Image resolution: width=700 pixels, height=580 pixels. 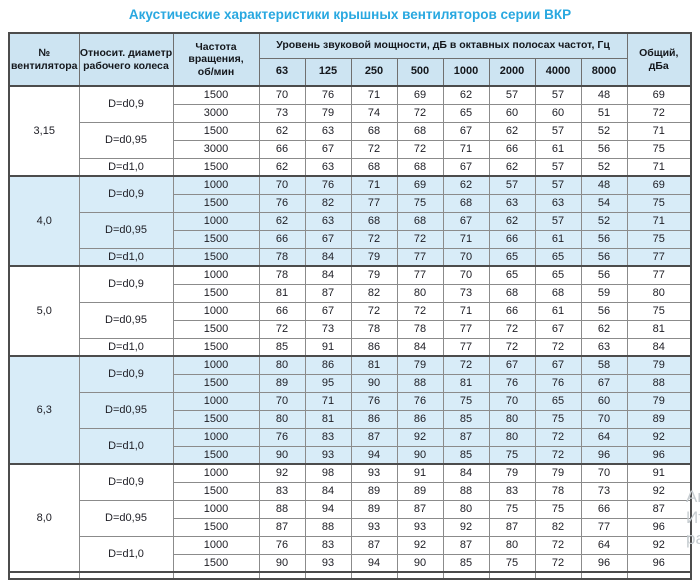 What do you see at coordinates (126, 320) in the screenshot?
I see `cell-diameter: D=d0,95` at bounding box center [126, 320].